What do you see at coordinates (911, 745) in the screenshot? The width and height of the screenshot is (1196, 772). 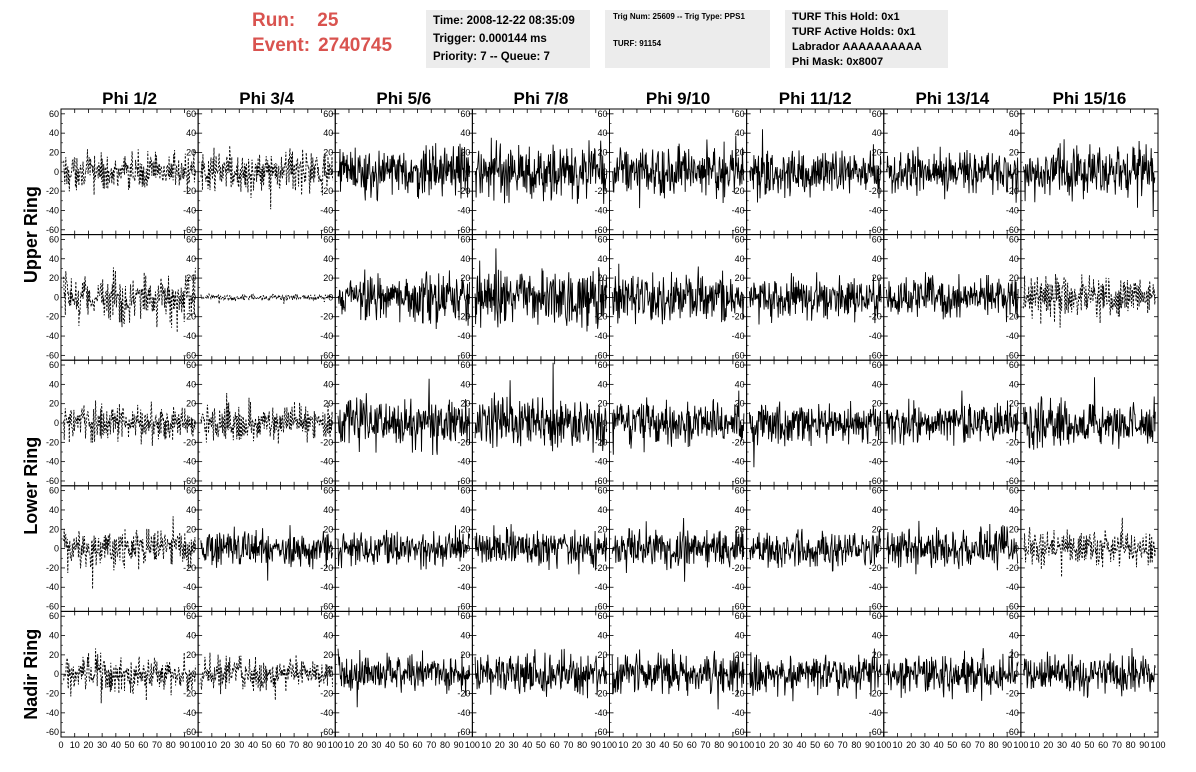 I see `x-tick-label: 20` at bounding box center [911, 745].